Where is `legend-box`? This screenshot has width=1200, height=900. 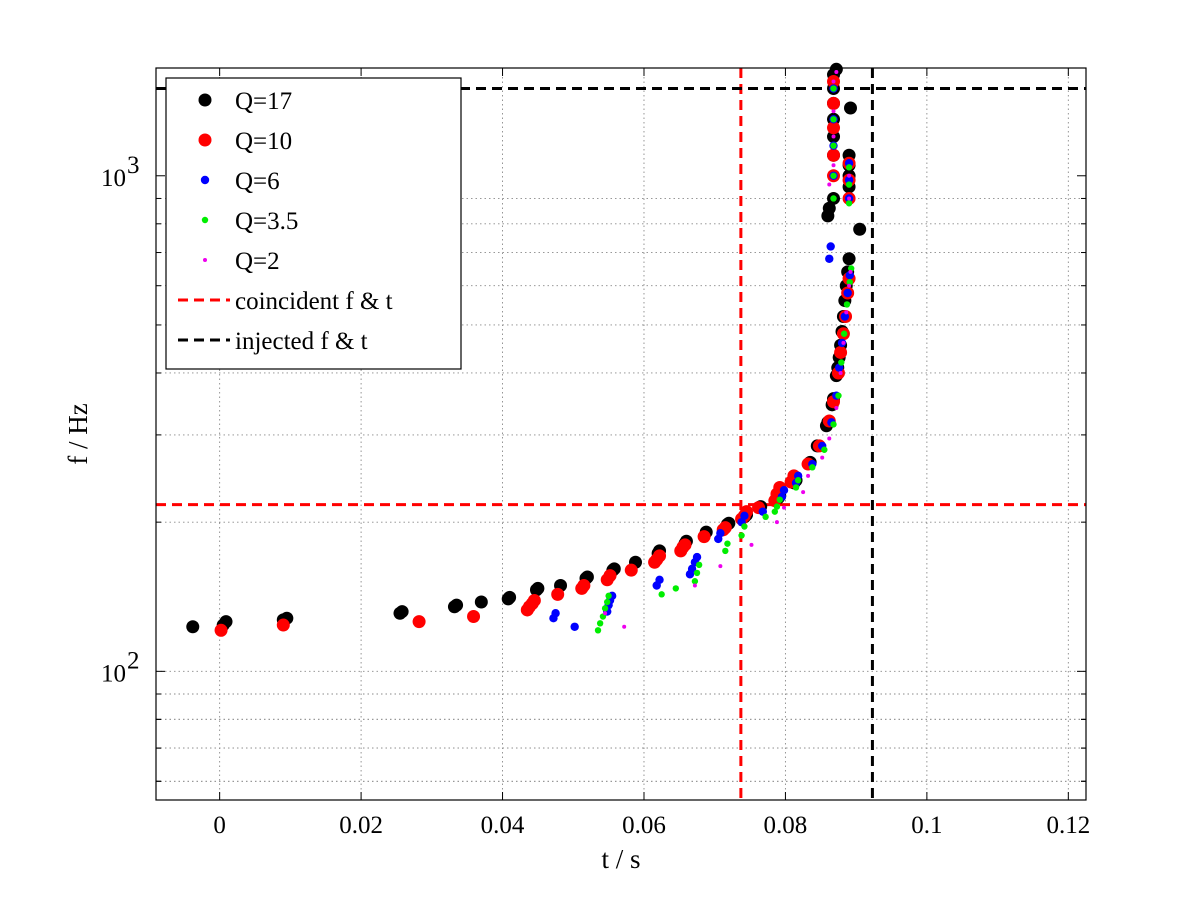 legend-box is located at coordinates (313, 223).